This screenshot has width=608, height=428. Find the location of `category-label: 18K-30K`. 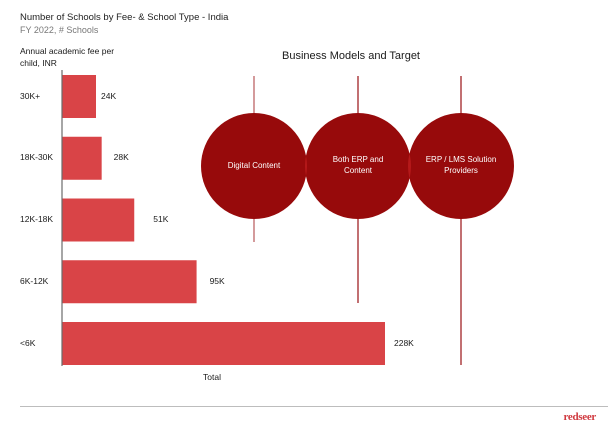

category-label: 18K-30K is located at coordinates (37, 157).